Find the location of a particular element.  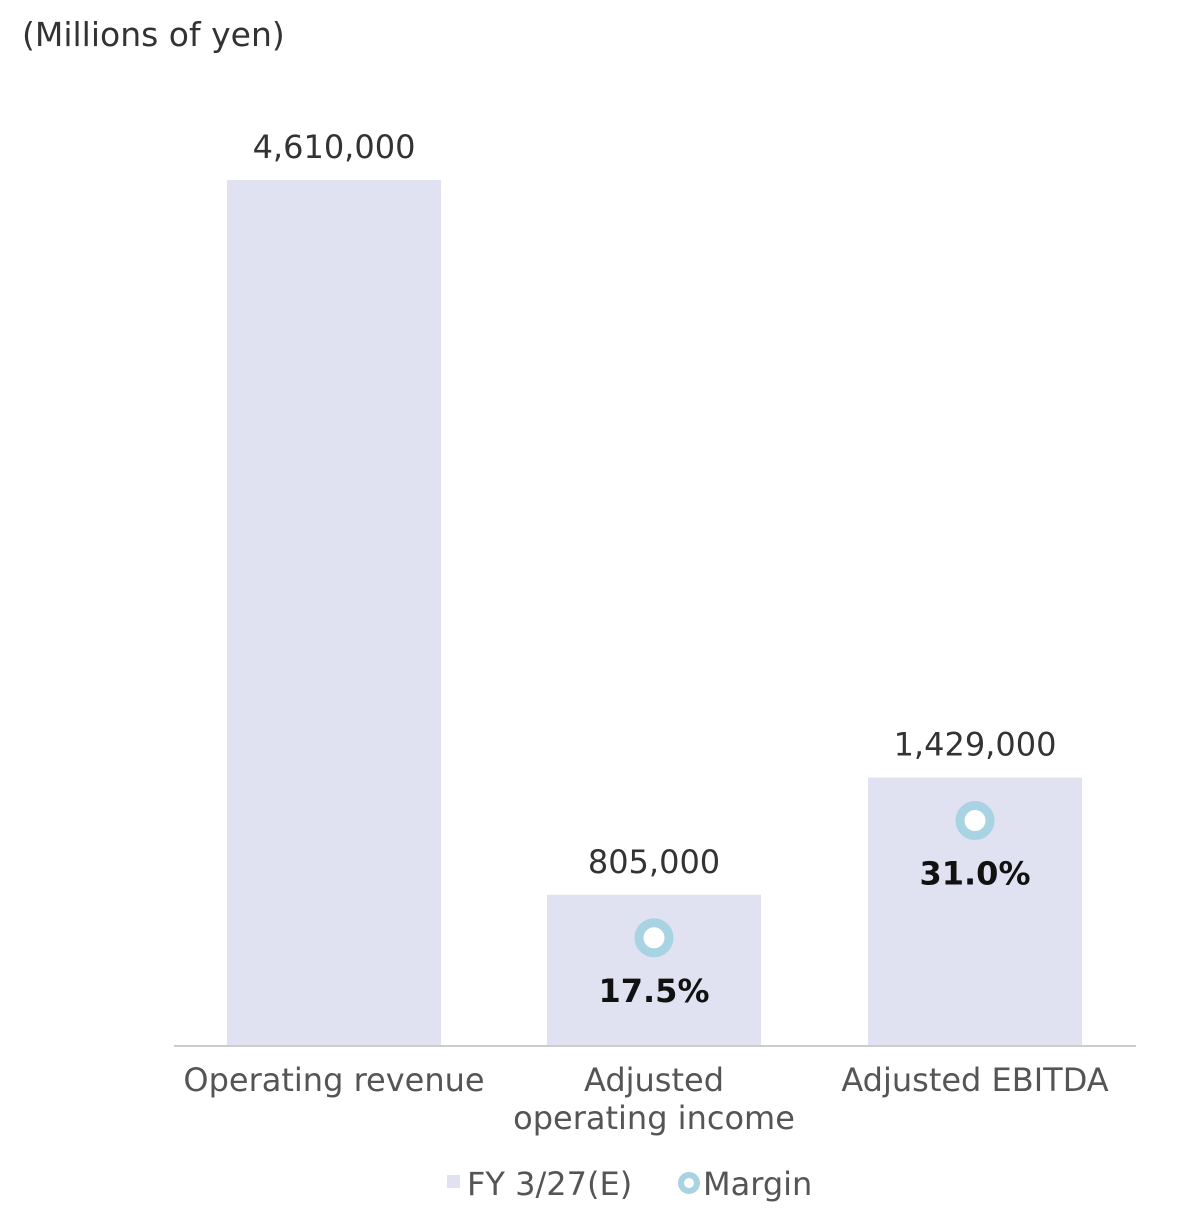

category-label-2-line-0: Adjusted EBITDA is located at coordinates (974, 1080).